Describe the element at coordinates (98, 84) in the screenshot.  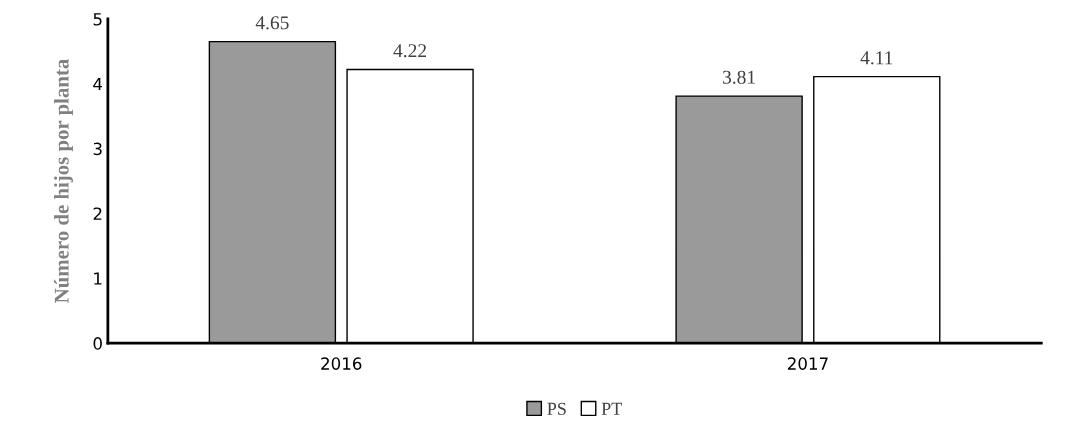
I see `y-tick-label: 4` at that location.